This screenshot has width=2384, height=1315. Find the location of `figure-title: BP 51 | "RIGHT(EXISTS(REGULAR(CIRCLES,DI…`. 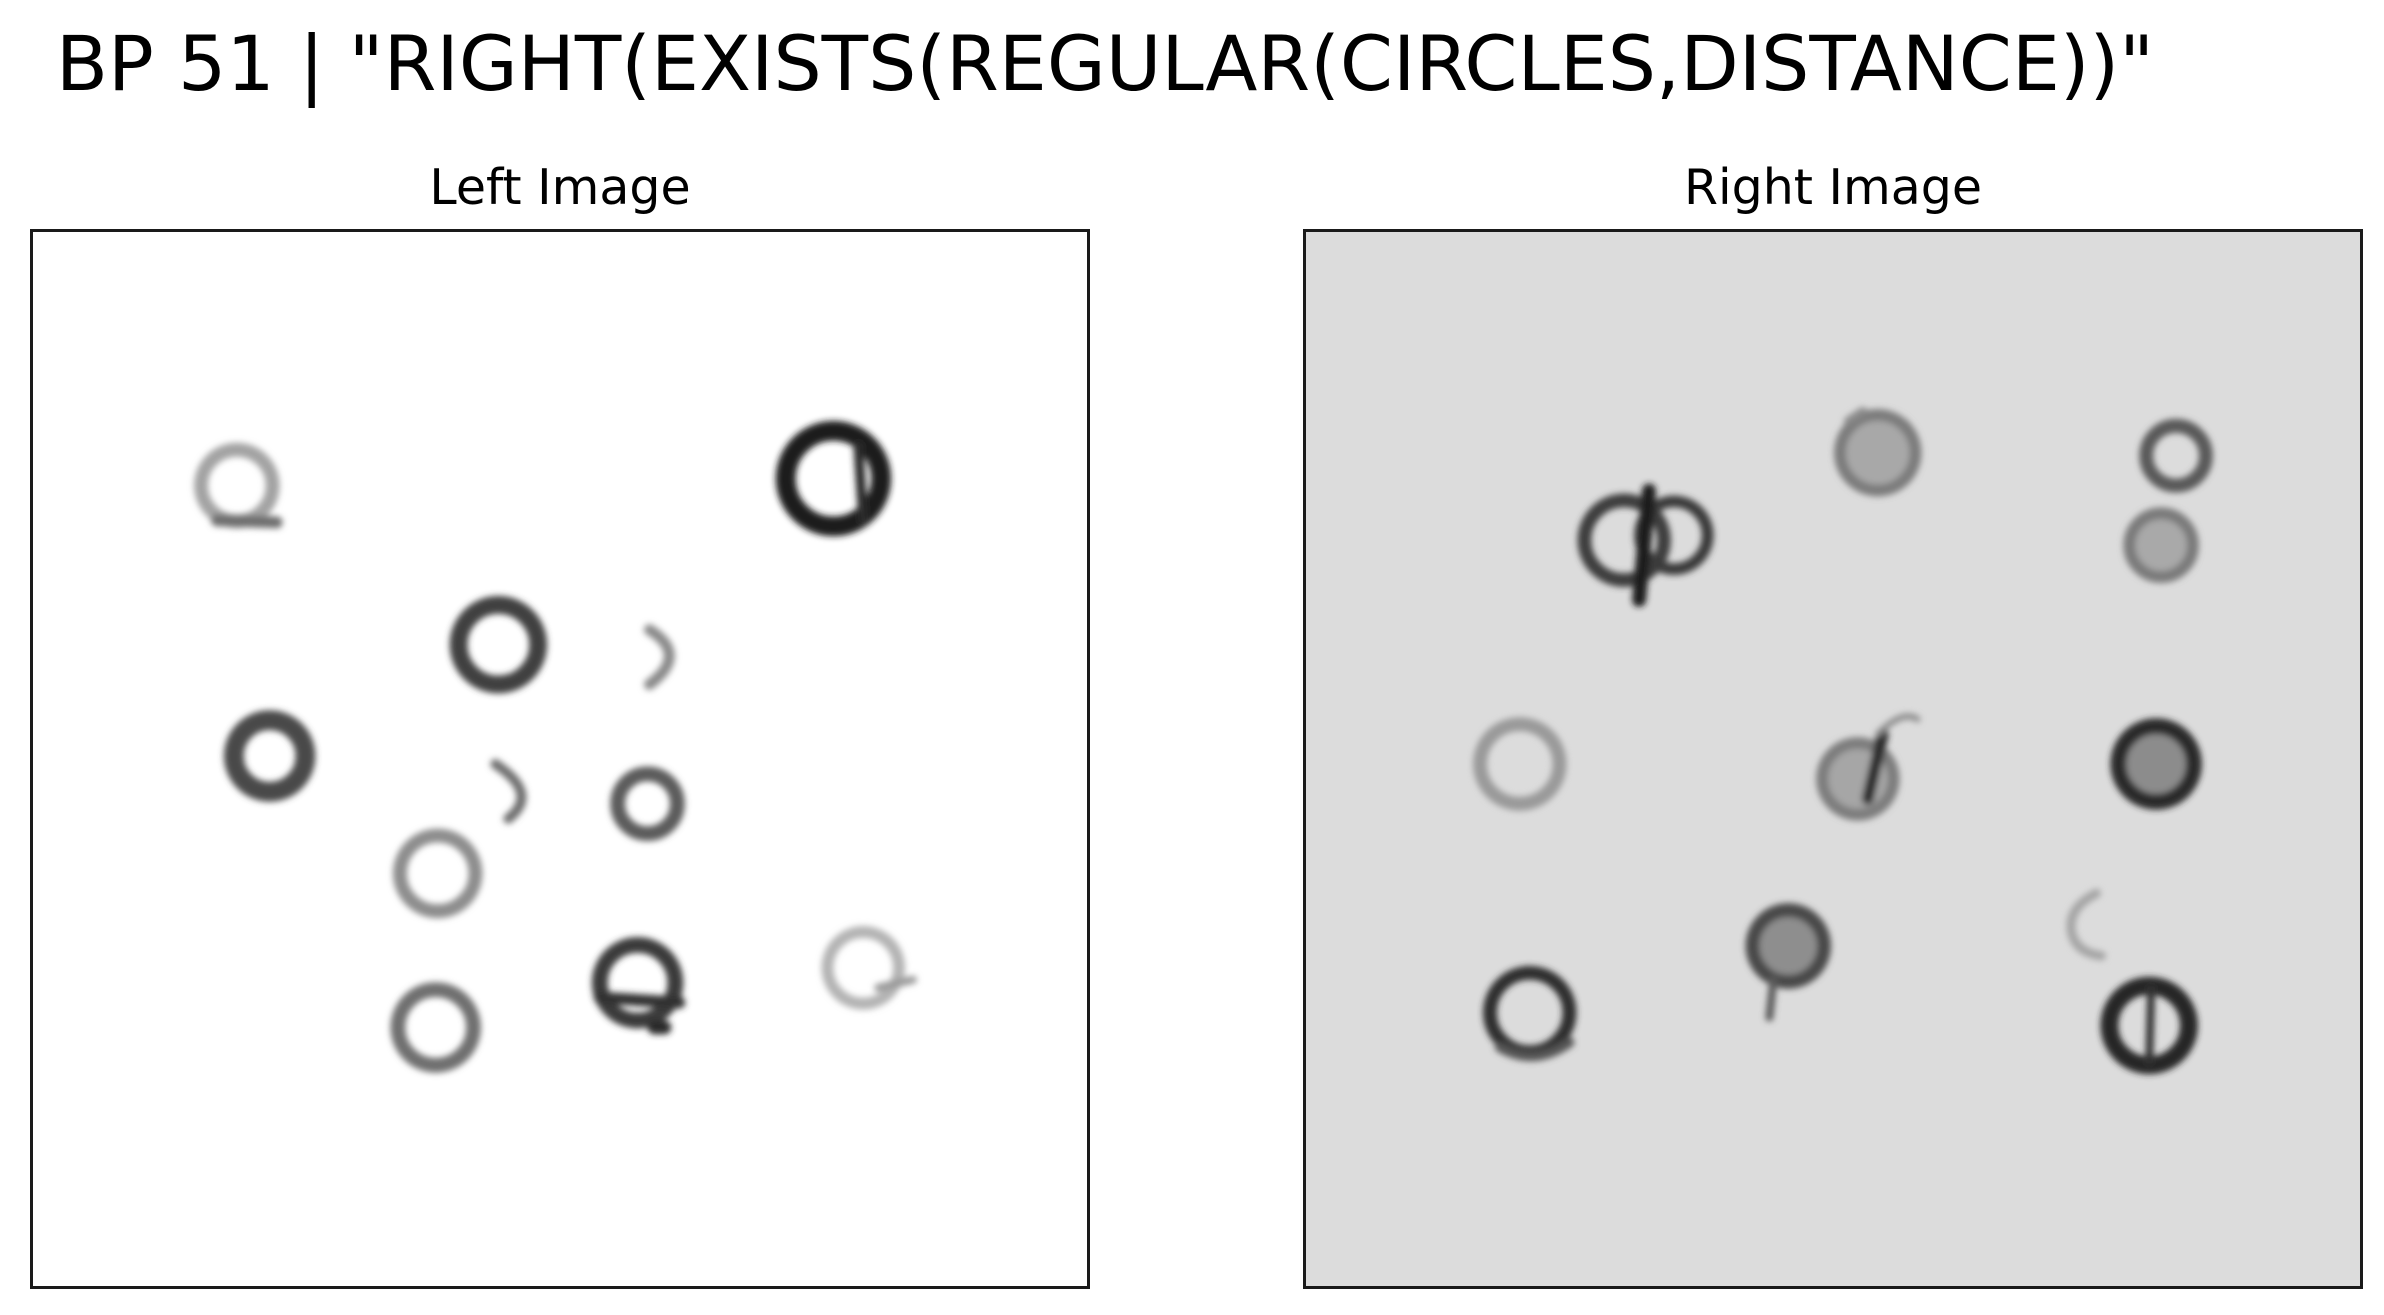

figure-title: BP 51 | "RIGHT(EXISTS(REGULAR(CIRCLES,DI… is located at coordinates (1105, 63).